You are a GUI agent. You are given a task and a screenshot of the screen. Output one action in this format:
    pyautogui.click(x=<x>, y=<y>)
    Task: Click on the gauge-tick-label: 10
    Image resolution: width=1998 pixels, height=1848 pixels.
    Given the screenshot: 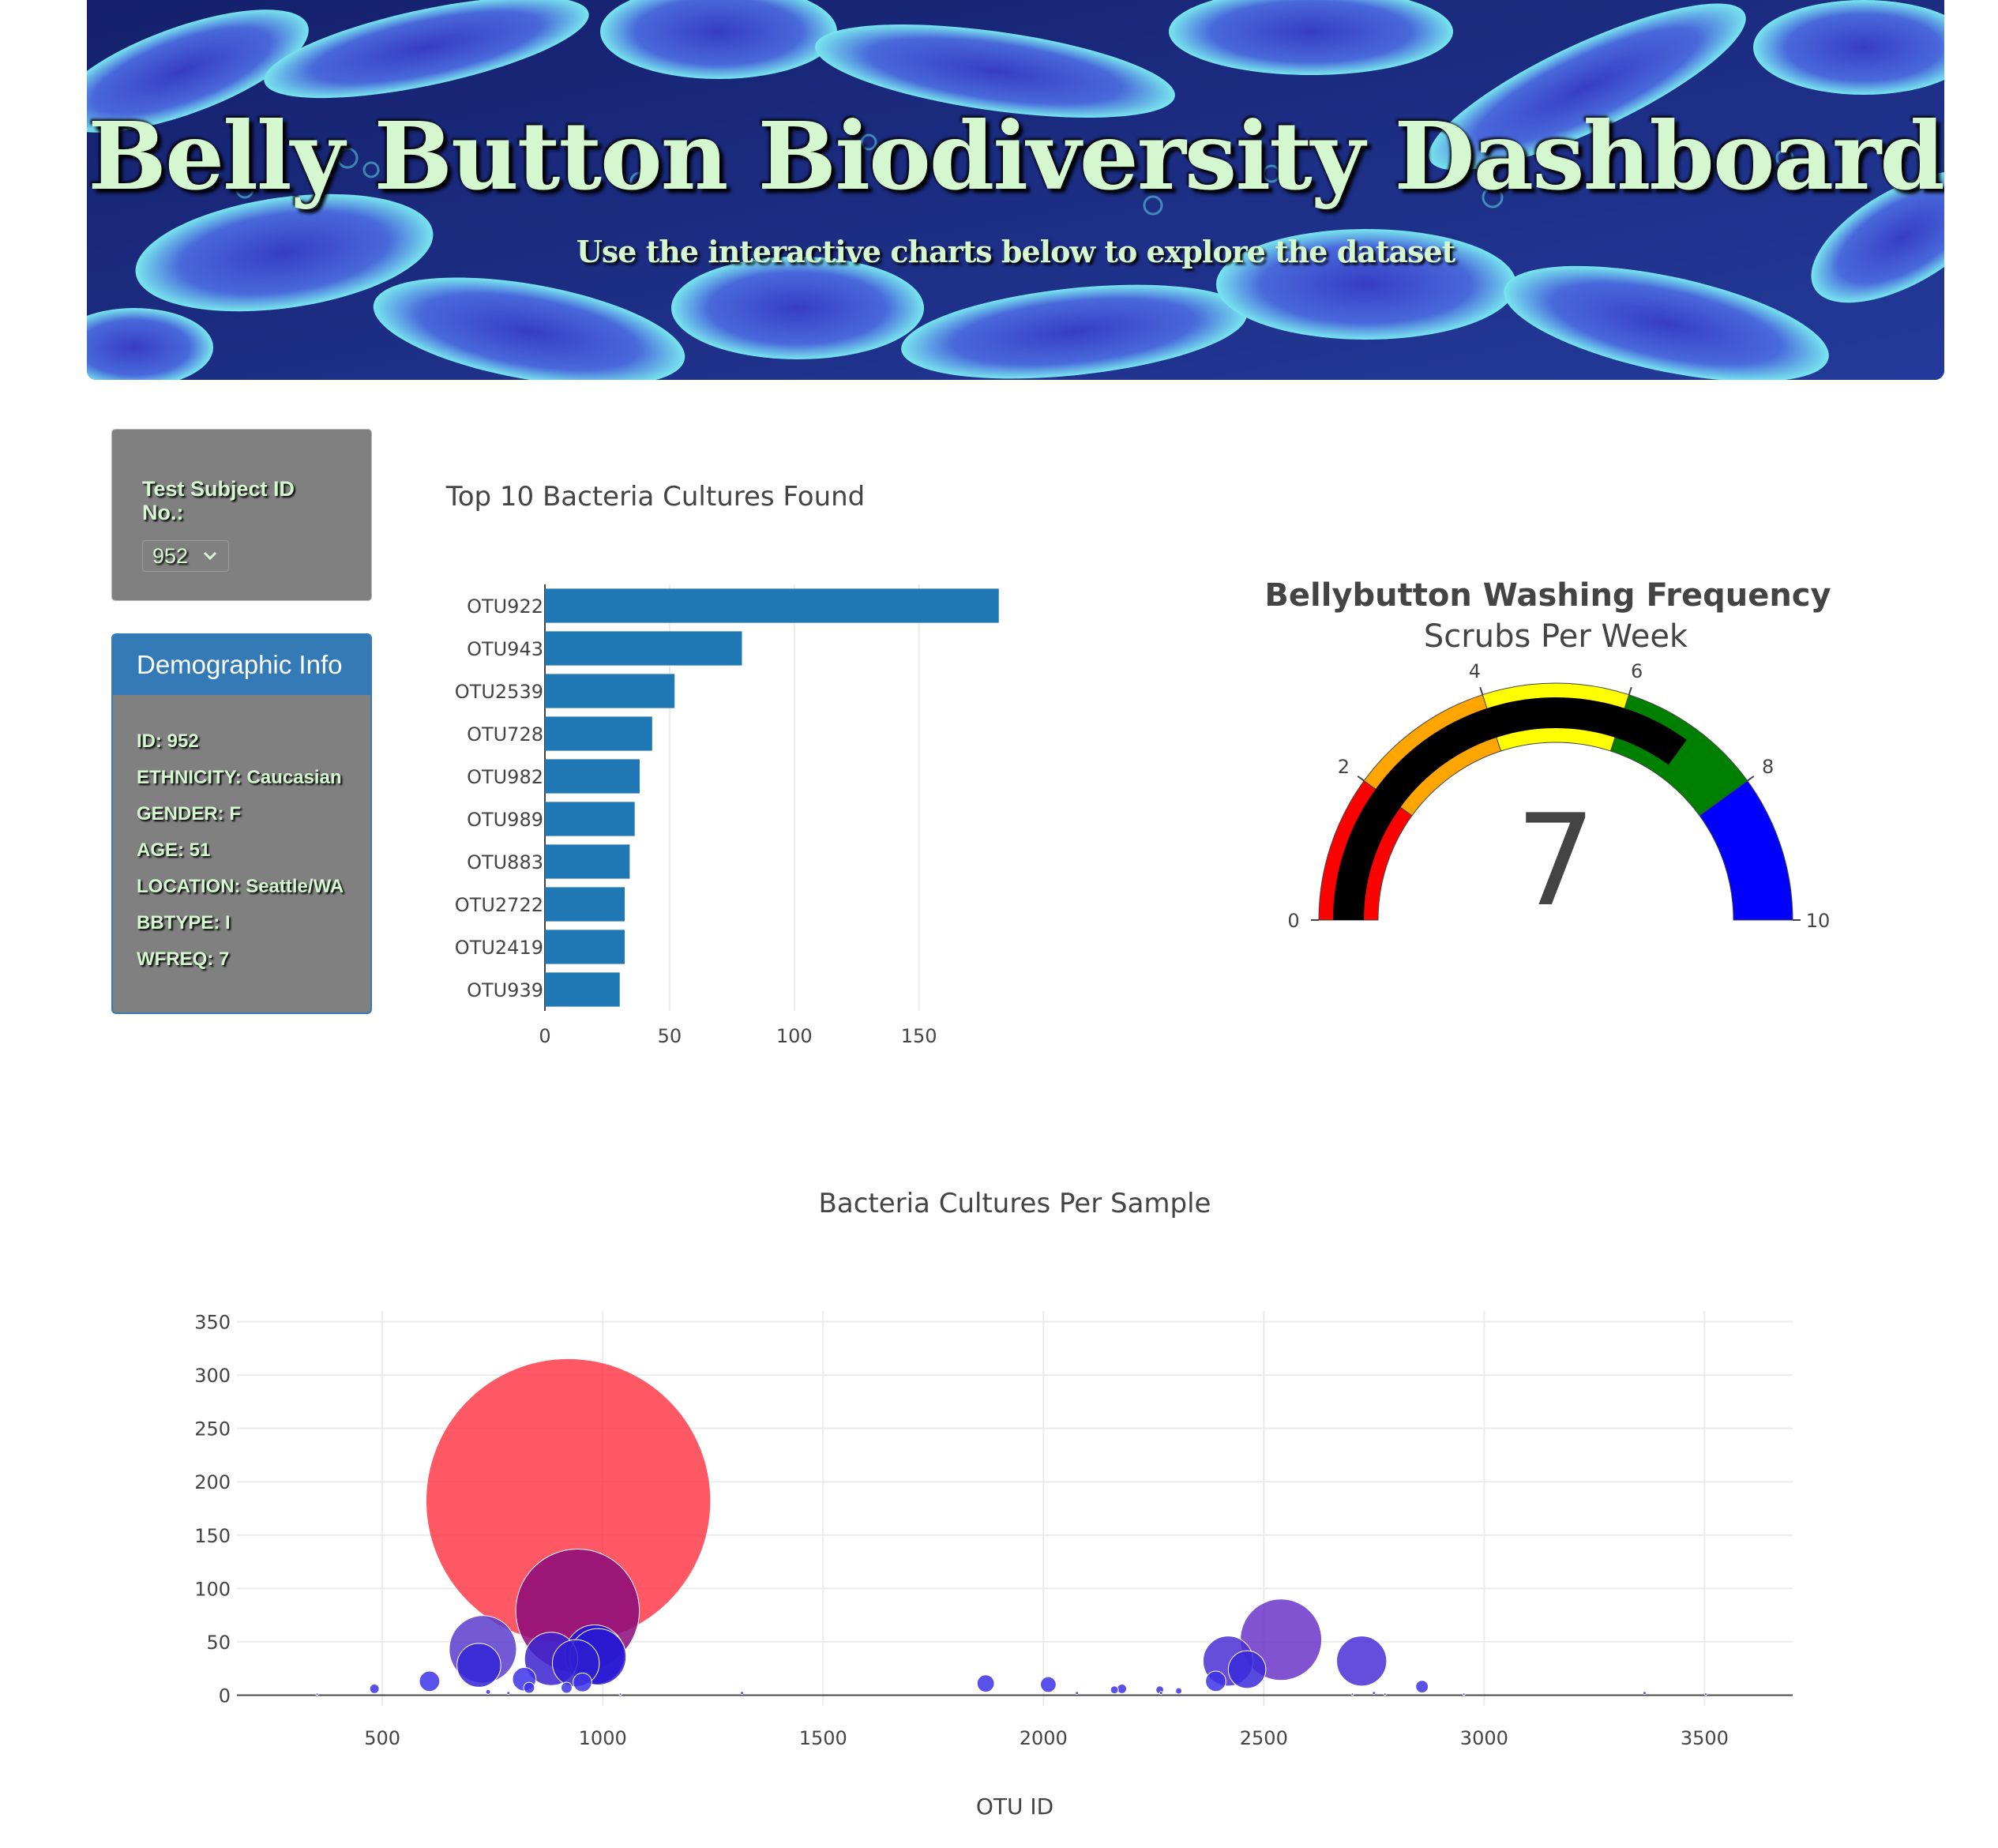 What is the action you would take?
    pyautogui.click(x=1819, y=921)
    